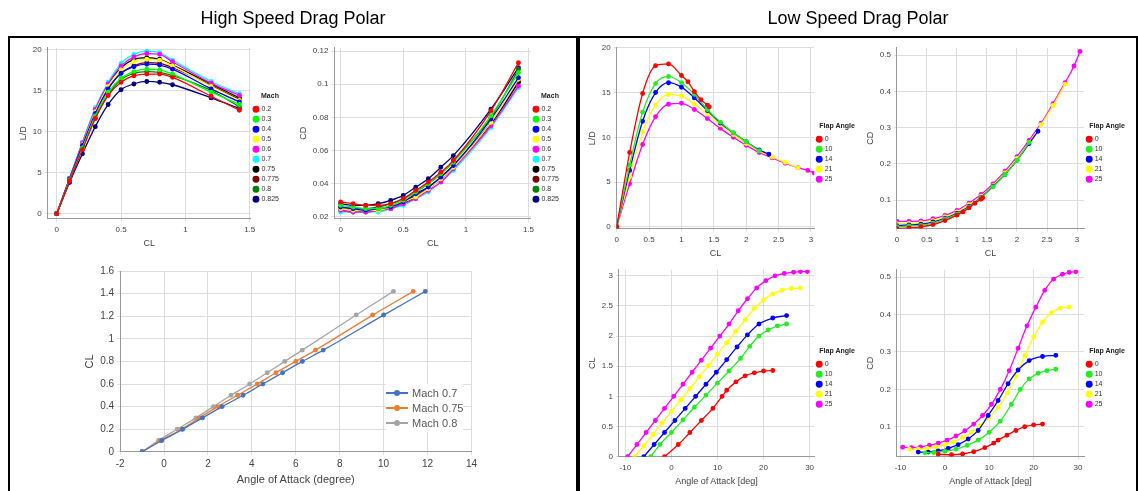 Image resolution: width=1138 pixels, height=491 pixels. What do you see at coordinates (295, 463) in the screenshot?
I see `x-tick-label: 6` at bounding box center [295, 463].